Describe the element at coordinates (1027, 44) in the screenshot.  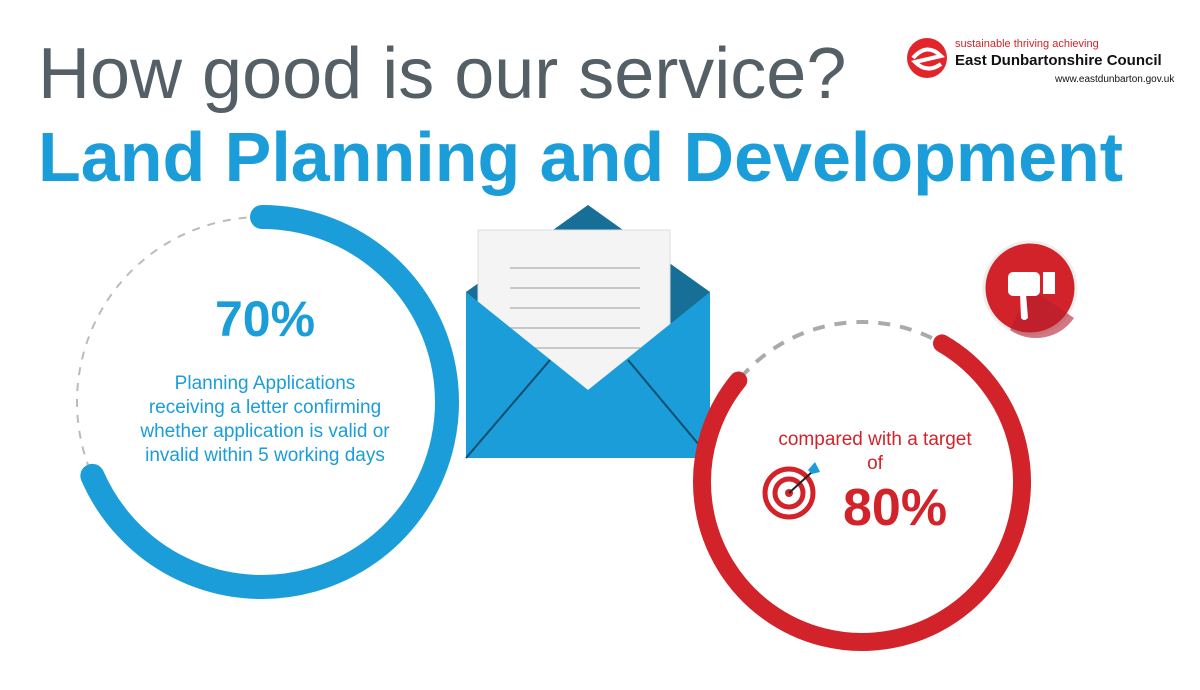
I see `logo-tagline: sustainable thriving achieving` at that location.